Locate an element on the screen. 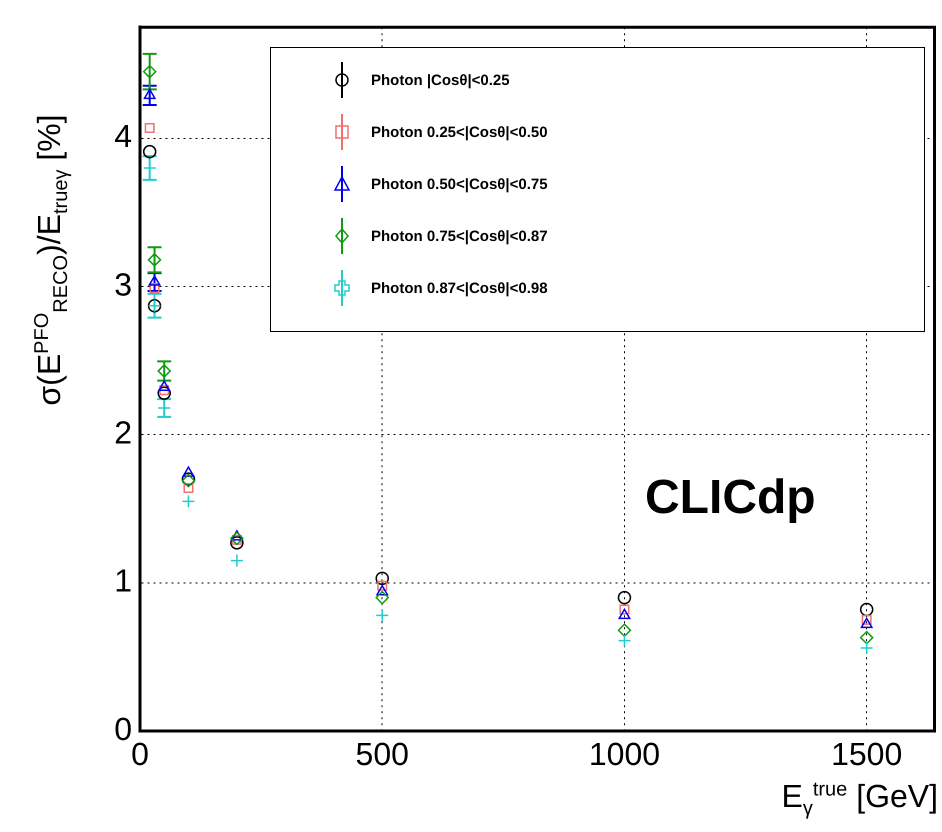  y-tick-label: 0 is located at coordinates (123, 728).